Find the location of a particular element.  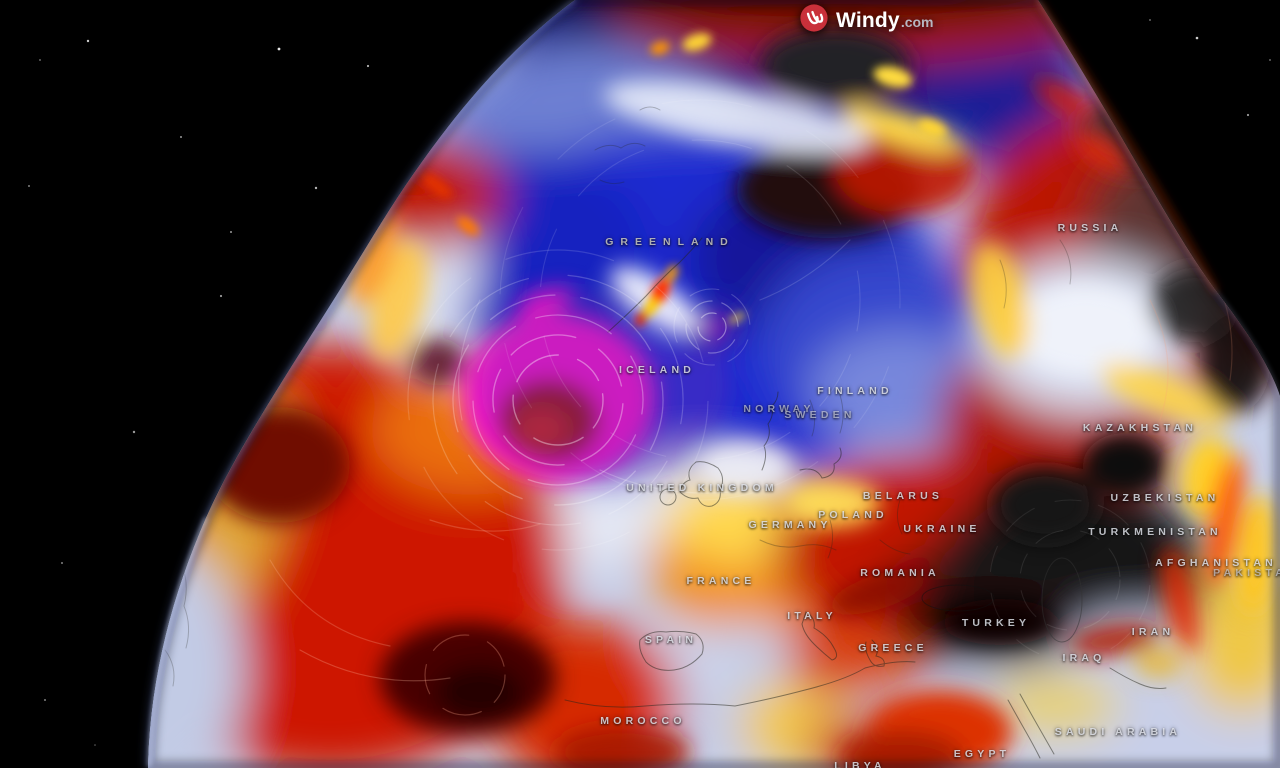

map-label-uzbekistan: UZBEKISTAN is located at coordinates (1165, 498).